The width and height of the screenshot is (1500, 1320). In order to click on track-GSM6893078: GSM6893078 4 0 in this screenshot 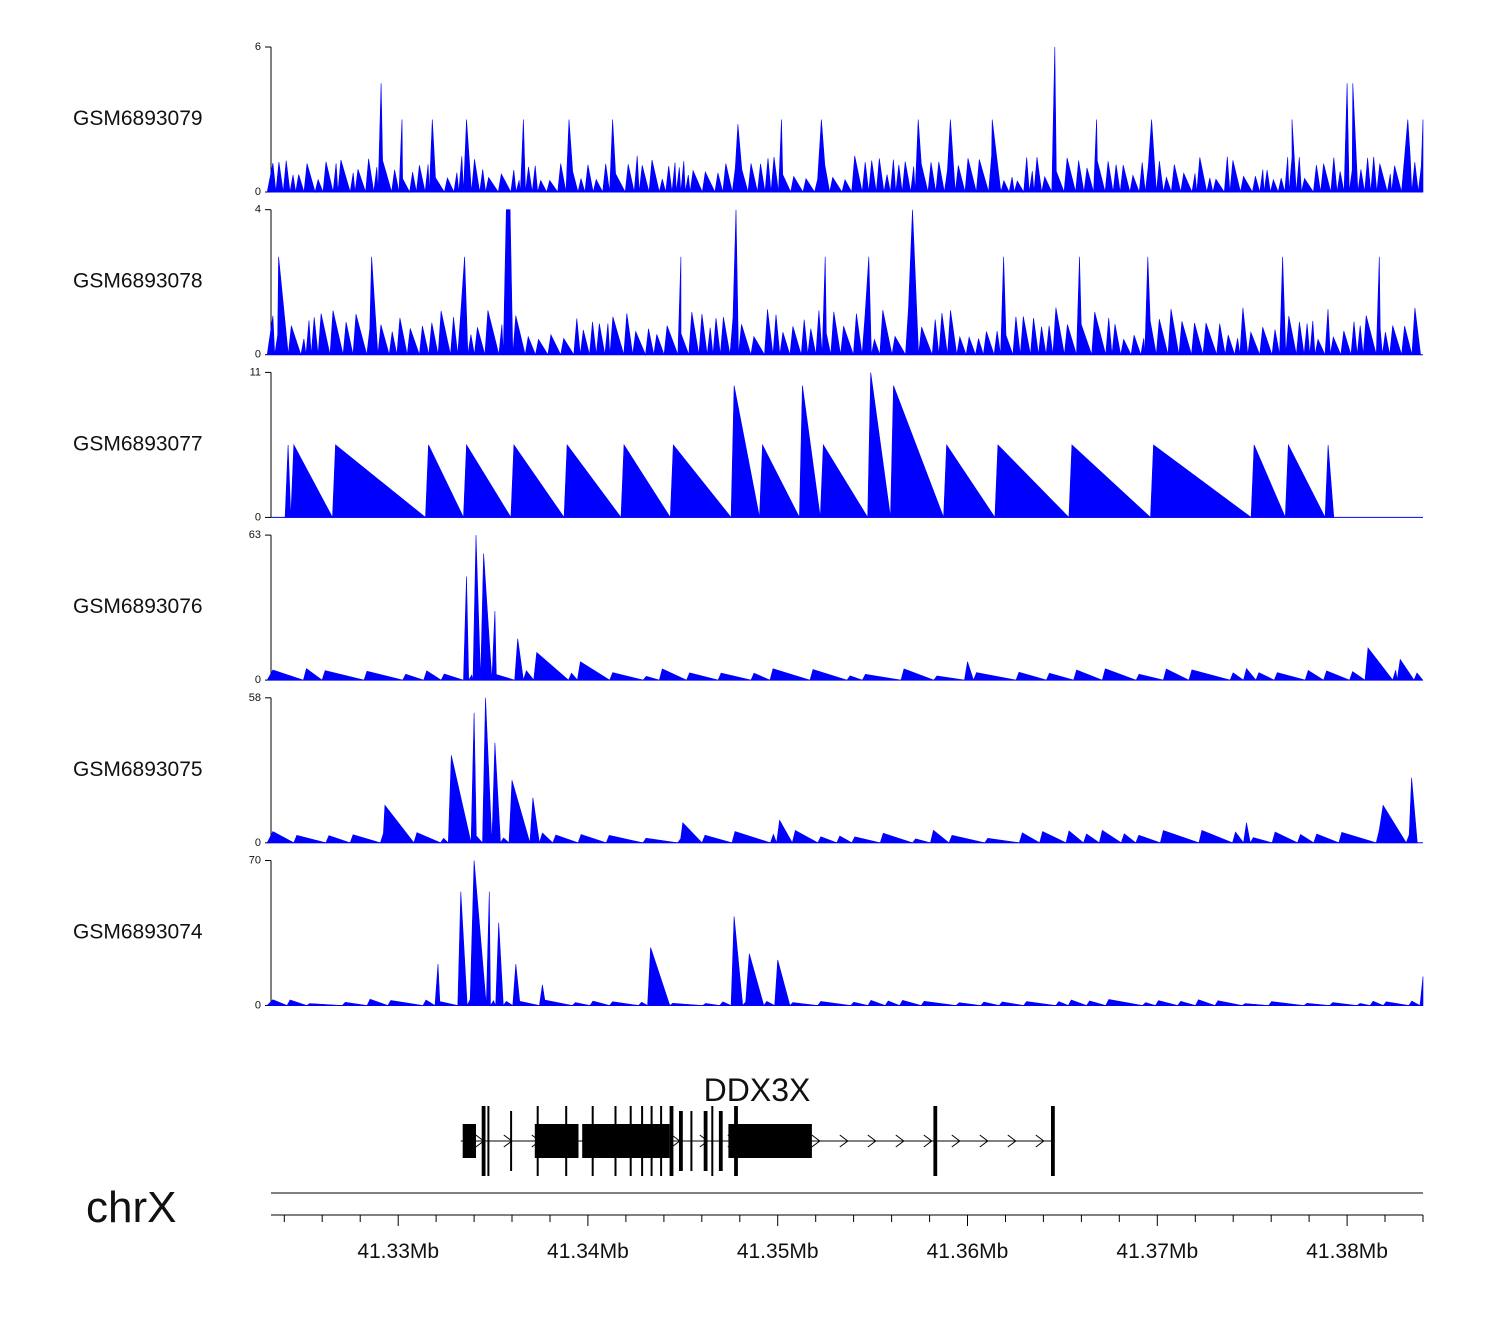, I will do `click(748, 282)`.